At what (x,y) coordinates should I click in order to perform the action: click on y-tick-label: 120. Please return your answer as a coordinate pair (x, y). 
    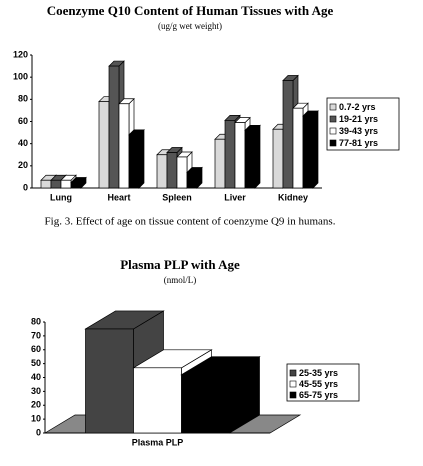
    Looking at the image, I should click on (20, 54).